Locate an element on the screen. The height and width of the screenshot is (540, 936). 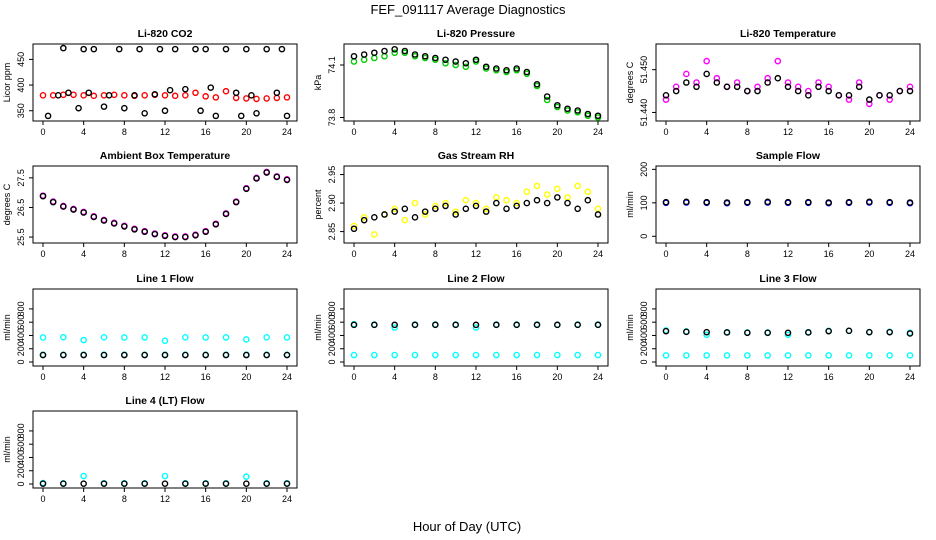
y-tick-label: 800 is located at coordinates (21, 430).